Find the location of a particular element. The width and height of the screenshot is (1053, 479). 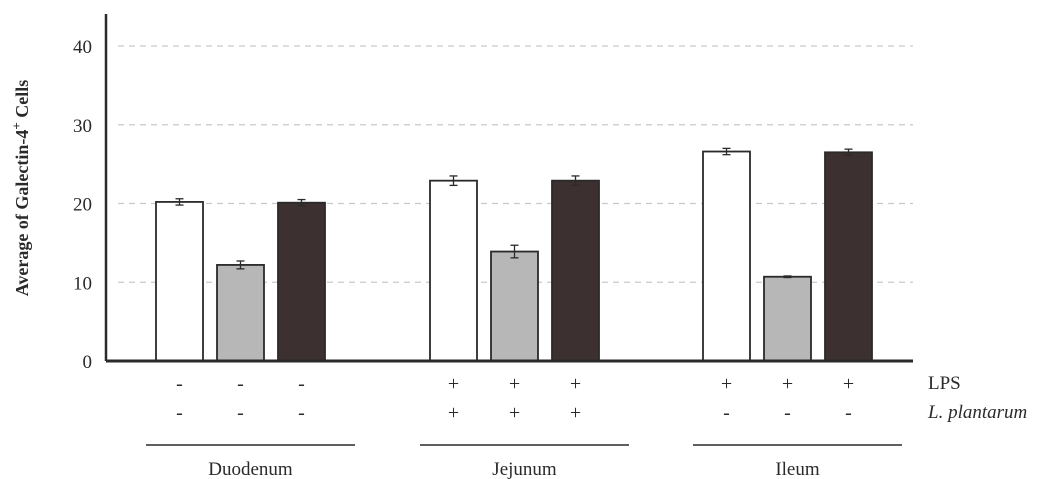

group-label: Jejunum is located at coordinates (524, 469).